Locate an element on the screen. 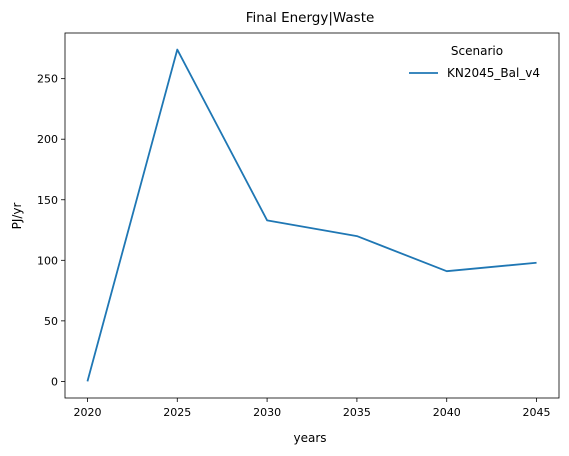  x-tick-label: 2035 is located at coordinates (357, 412).